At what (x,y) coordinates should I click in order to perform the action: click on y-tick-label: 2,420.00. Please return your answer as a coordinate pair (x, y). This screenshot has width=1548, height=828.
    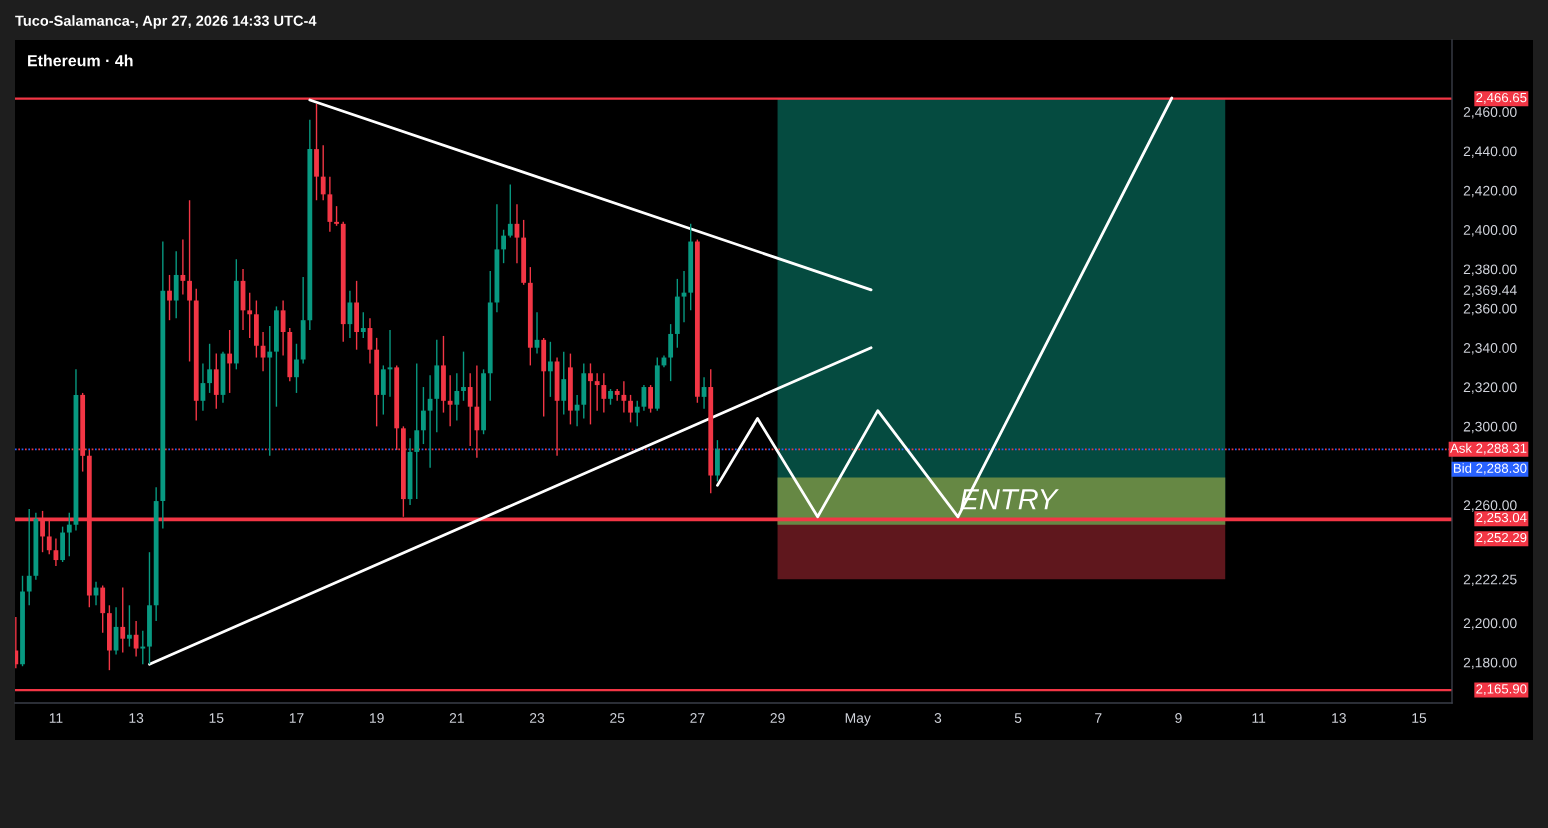
    Looking at the image, I should click on (1490, 191).